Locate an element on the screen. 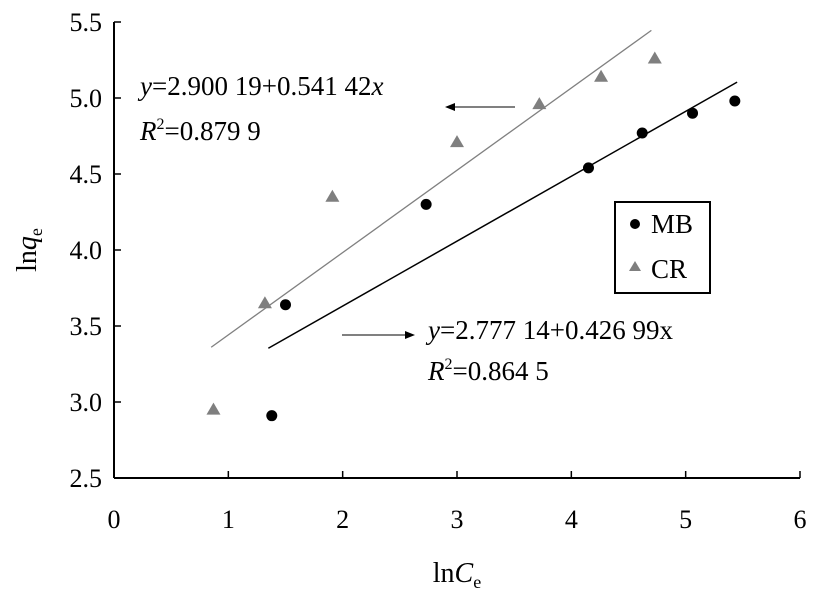  cr-equation-body: =2.900 19+0.541 42 is located at coordinates (261, 86).